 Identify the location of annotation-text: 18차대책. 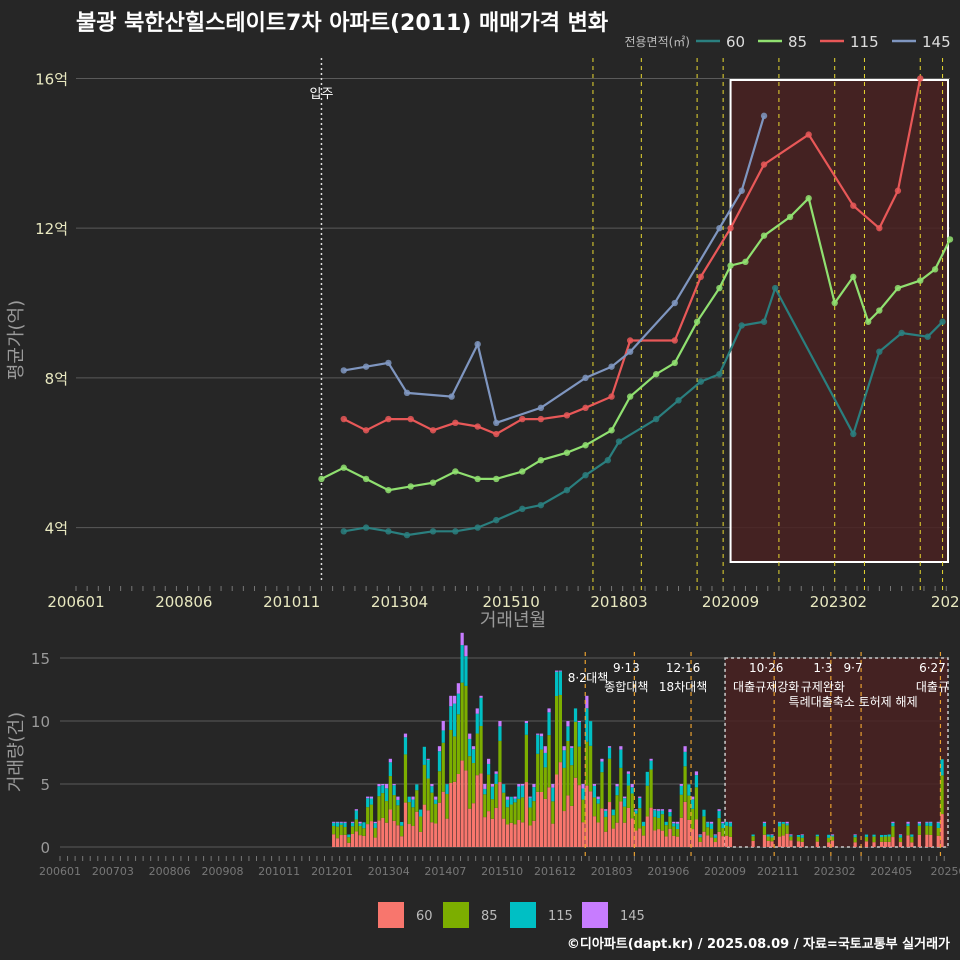
(683, 686).